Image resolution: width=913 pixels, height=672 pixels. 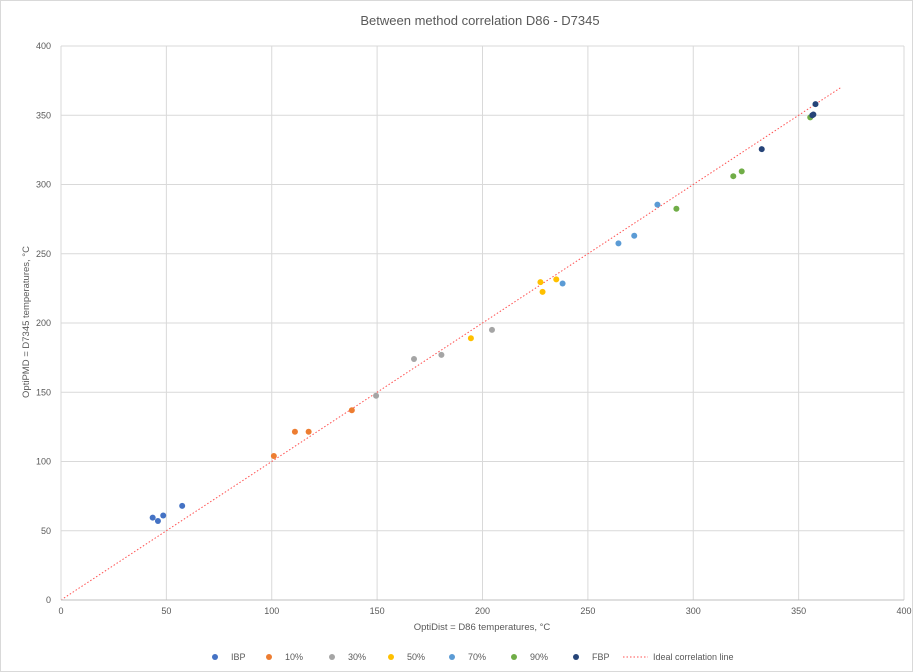 I want to click on x-tick-label: 400, so click(x=903, y=611).